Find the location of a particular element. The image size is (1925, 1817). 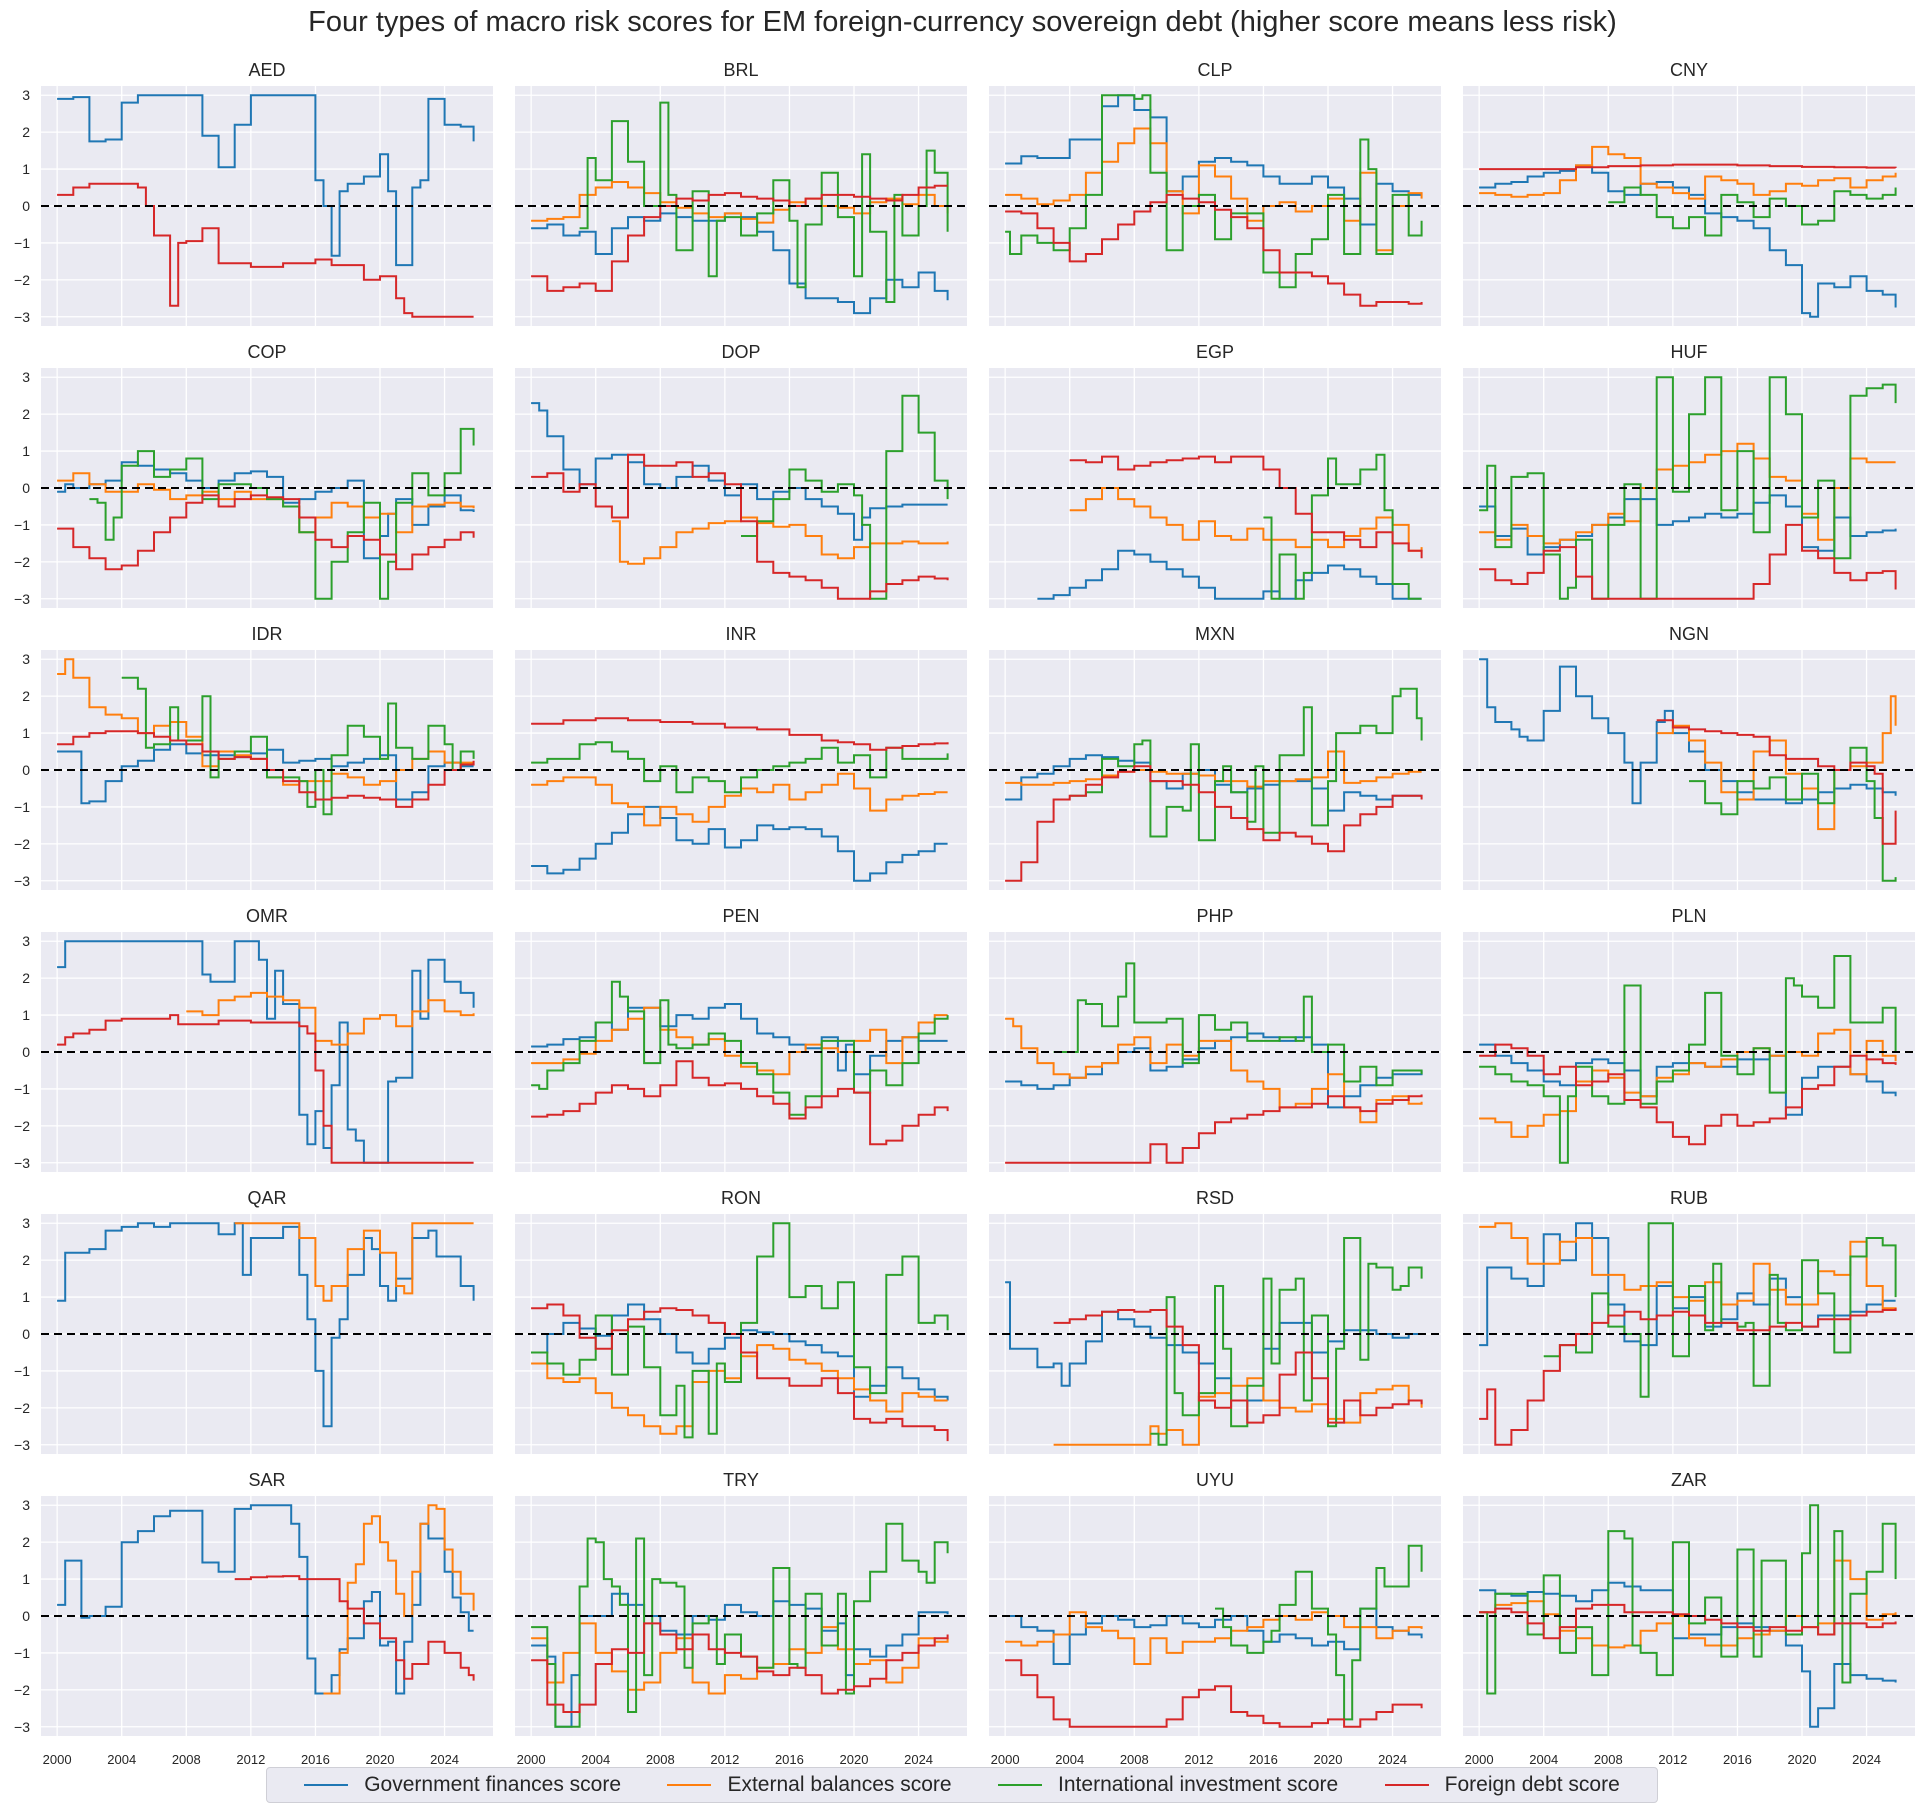

x-tick-label: 2004 is located at coordinates (1069, 1758).